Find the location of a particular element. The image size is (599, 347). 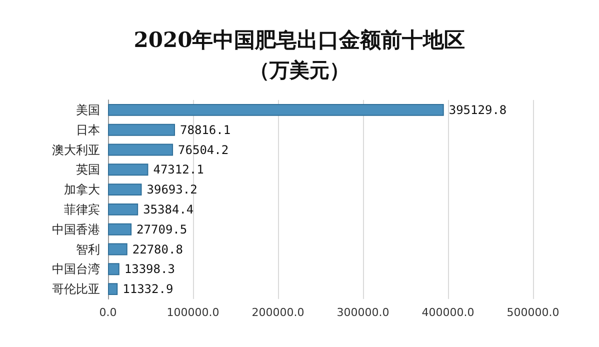

chart-title: 2020年中国肥皂出口金额前十地区 is located at coordinates (300, 39).